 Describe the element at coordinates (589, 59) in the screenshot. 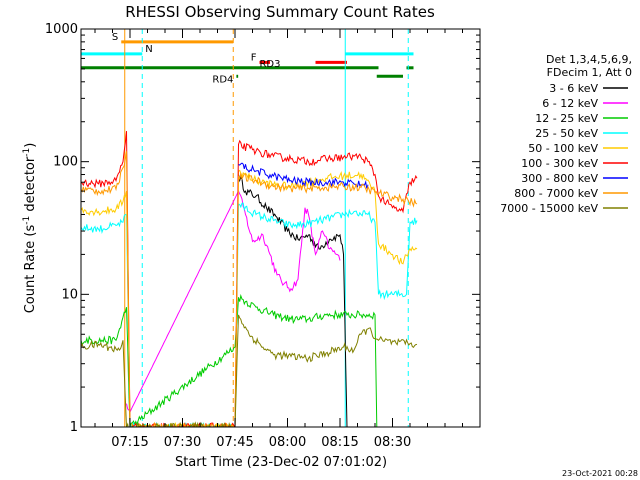

I see `legend-header-line: Det 1,3,4,5,6,9,` at that location.